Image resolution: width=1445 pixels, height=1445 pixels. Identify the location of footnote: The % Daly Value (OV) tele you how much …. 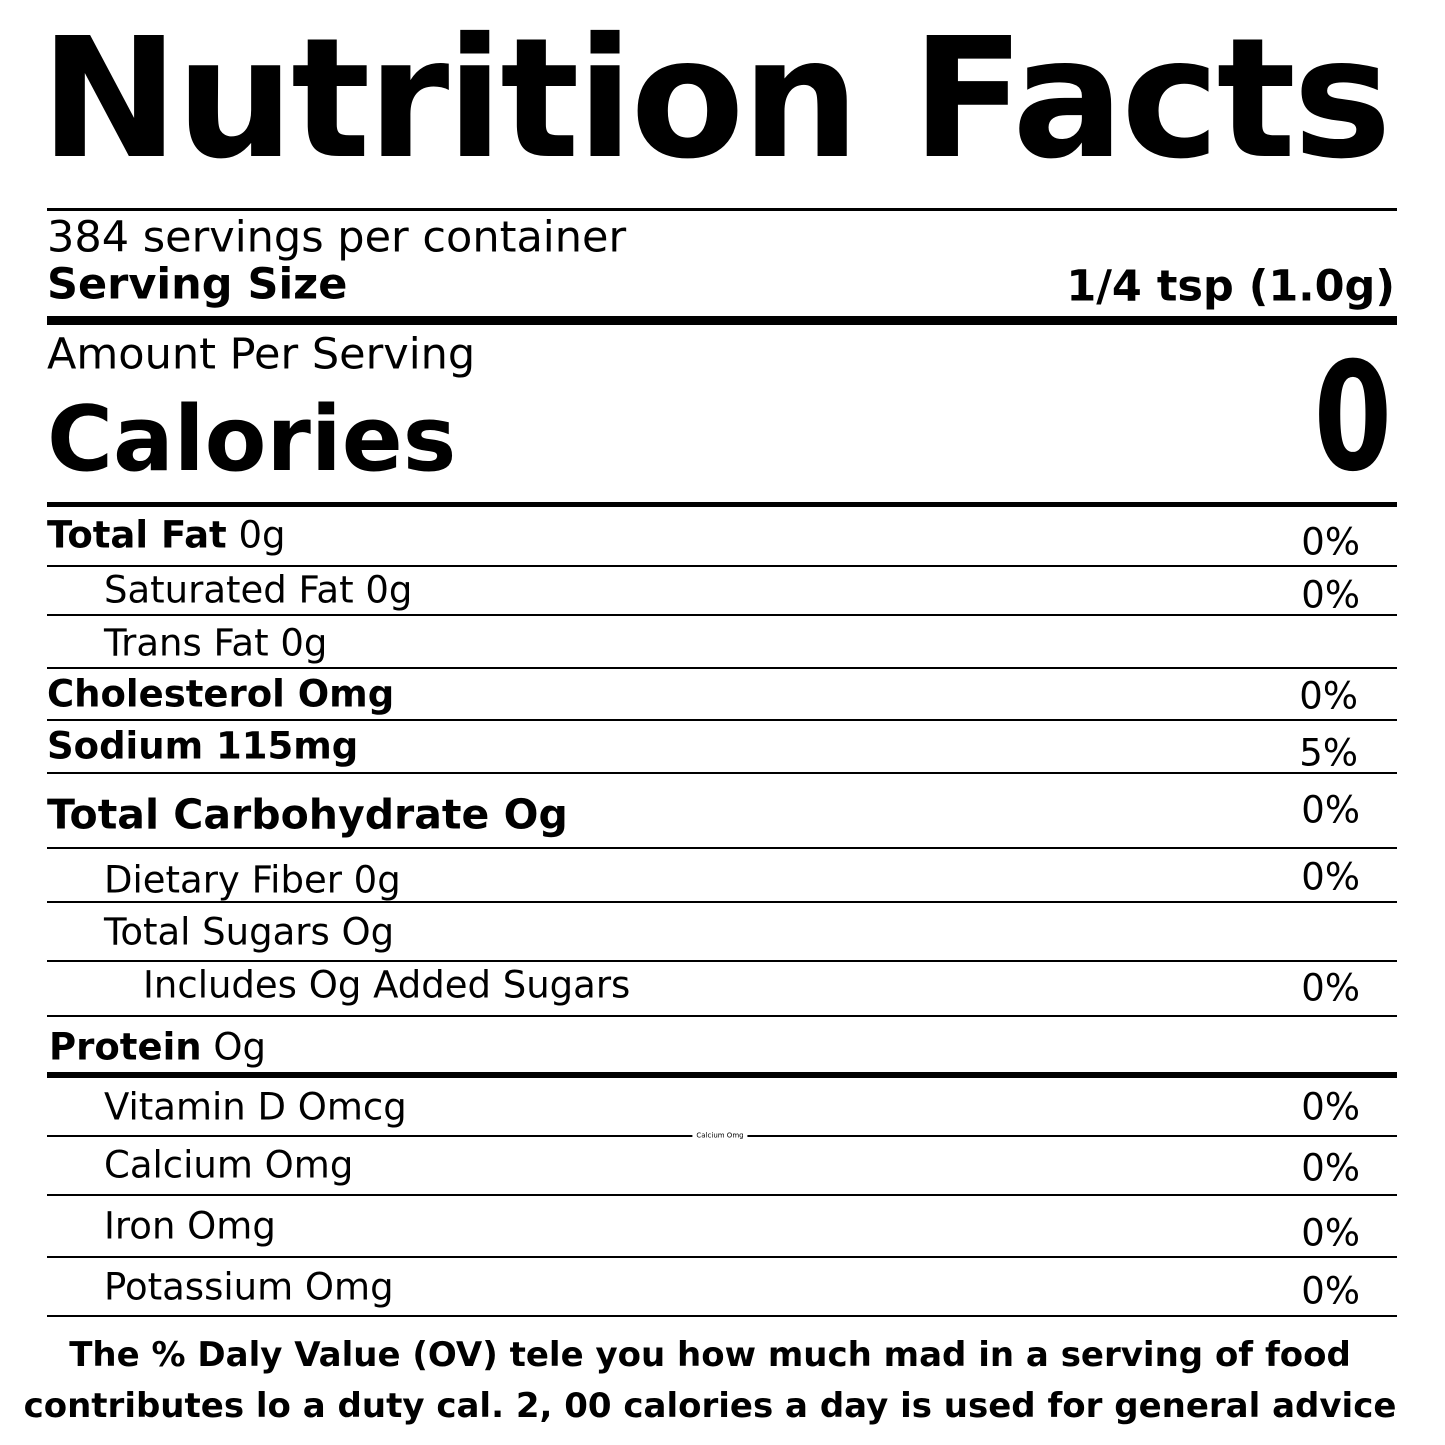
(710, 1355).